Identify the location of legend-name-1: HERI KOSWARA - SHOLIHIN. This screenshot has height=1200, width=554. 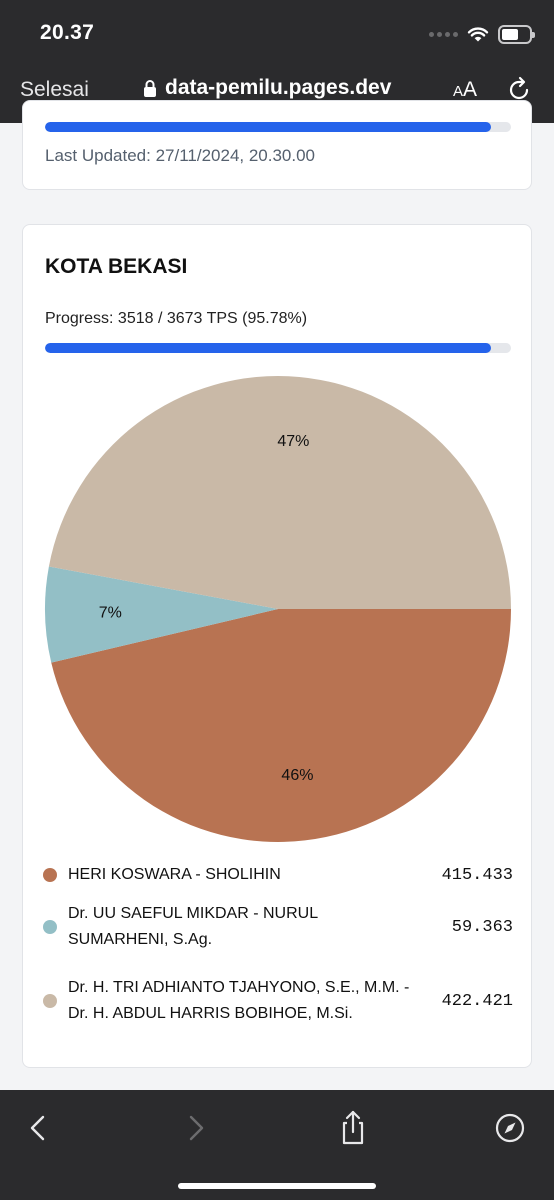
(174, 874).